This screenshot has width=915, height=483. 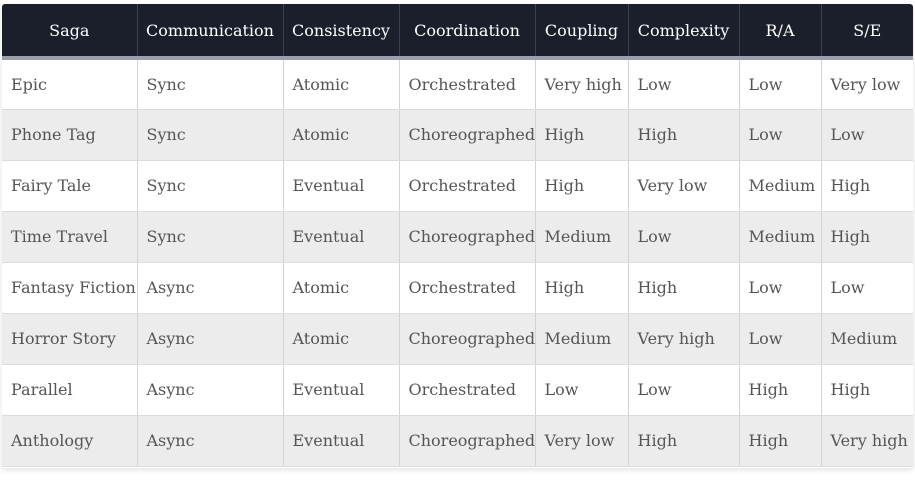 What do you see at coordinates (70, 84) in the screenshot?
I see `cell-saga: Epic` at bounding box center [70, 84].